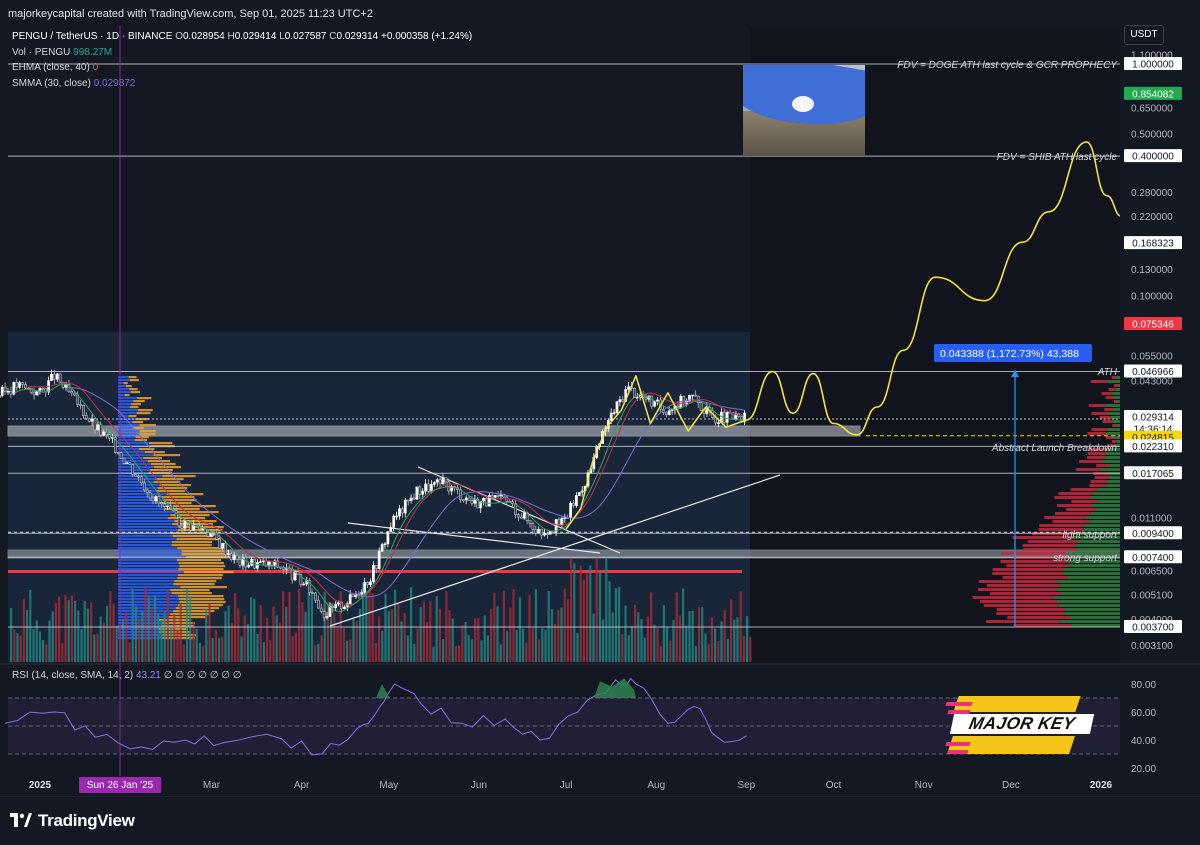 The width and height of the screenshot is (1200, 845). What do you see at coordinates (426, 36) in the screenshot?
I see `change-value: +0.000358 (+1.24%)` at bounding box center [426, 36].